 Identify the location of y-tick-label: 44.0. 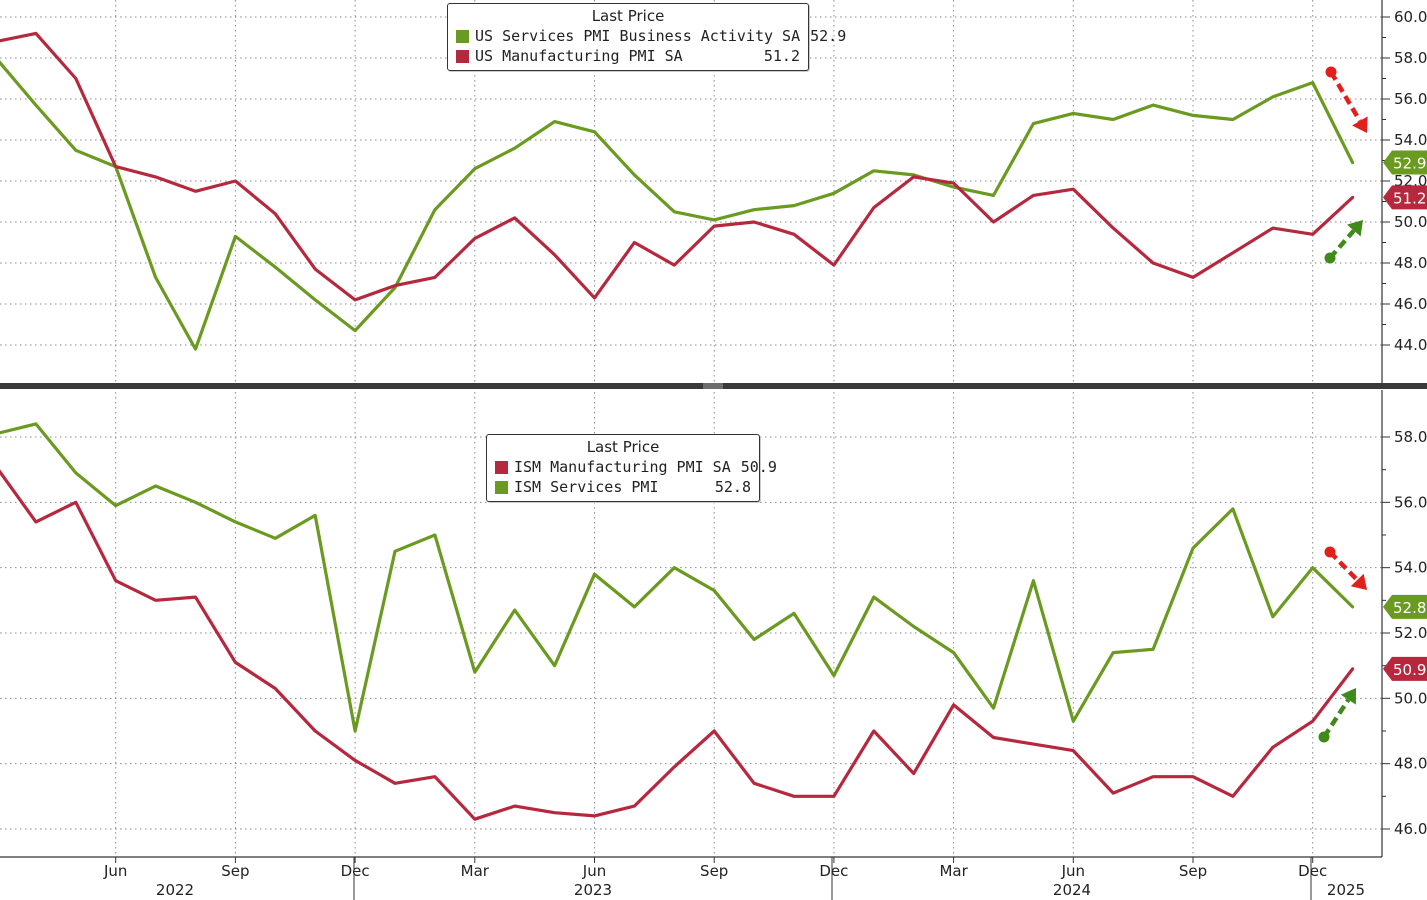
(1410, 345).